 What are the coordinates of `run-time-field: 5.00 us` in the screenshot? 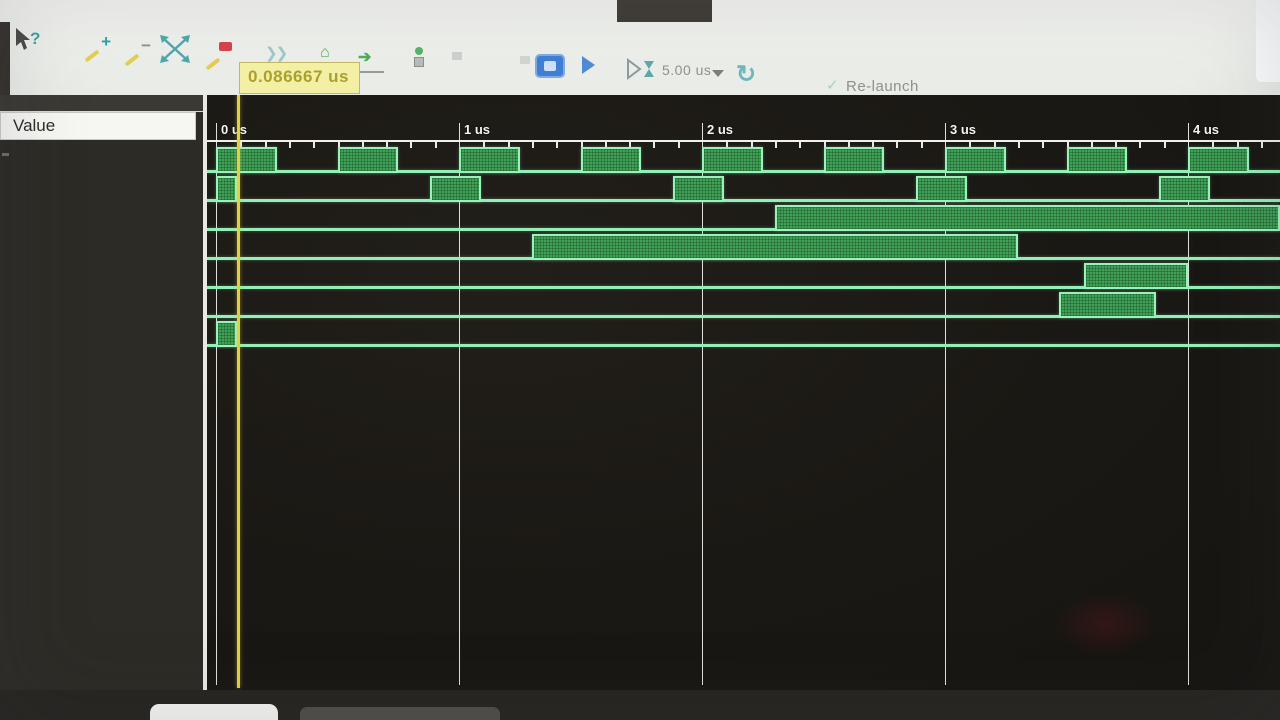 It's located at (687, 70).